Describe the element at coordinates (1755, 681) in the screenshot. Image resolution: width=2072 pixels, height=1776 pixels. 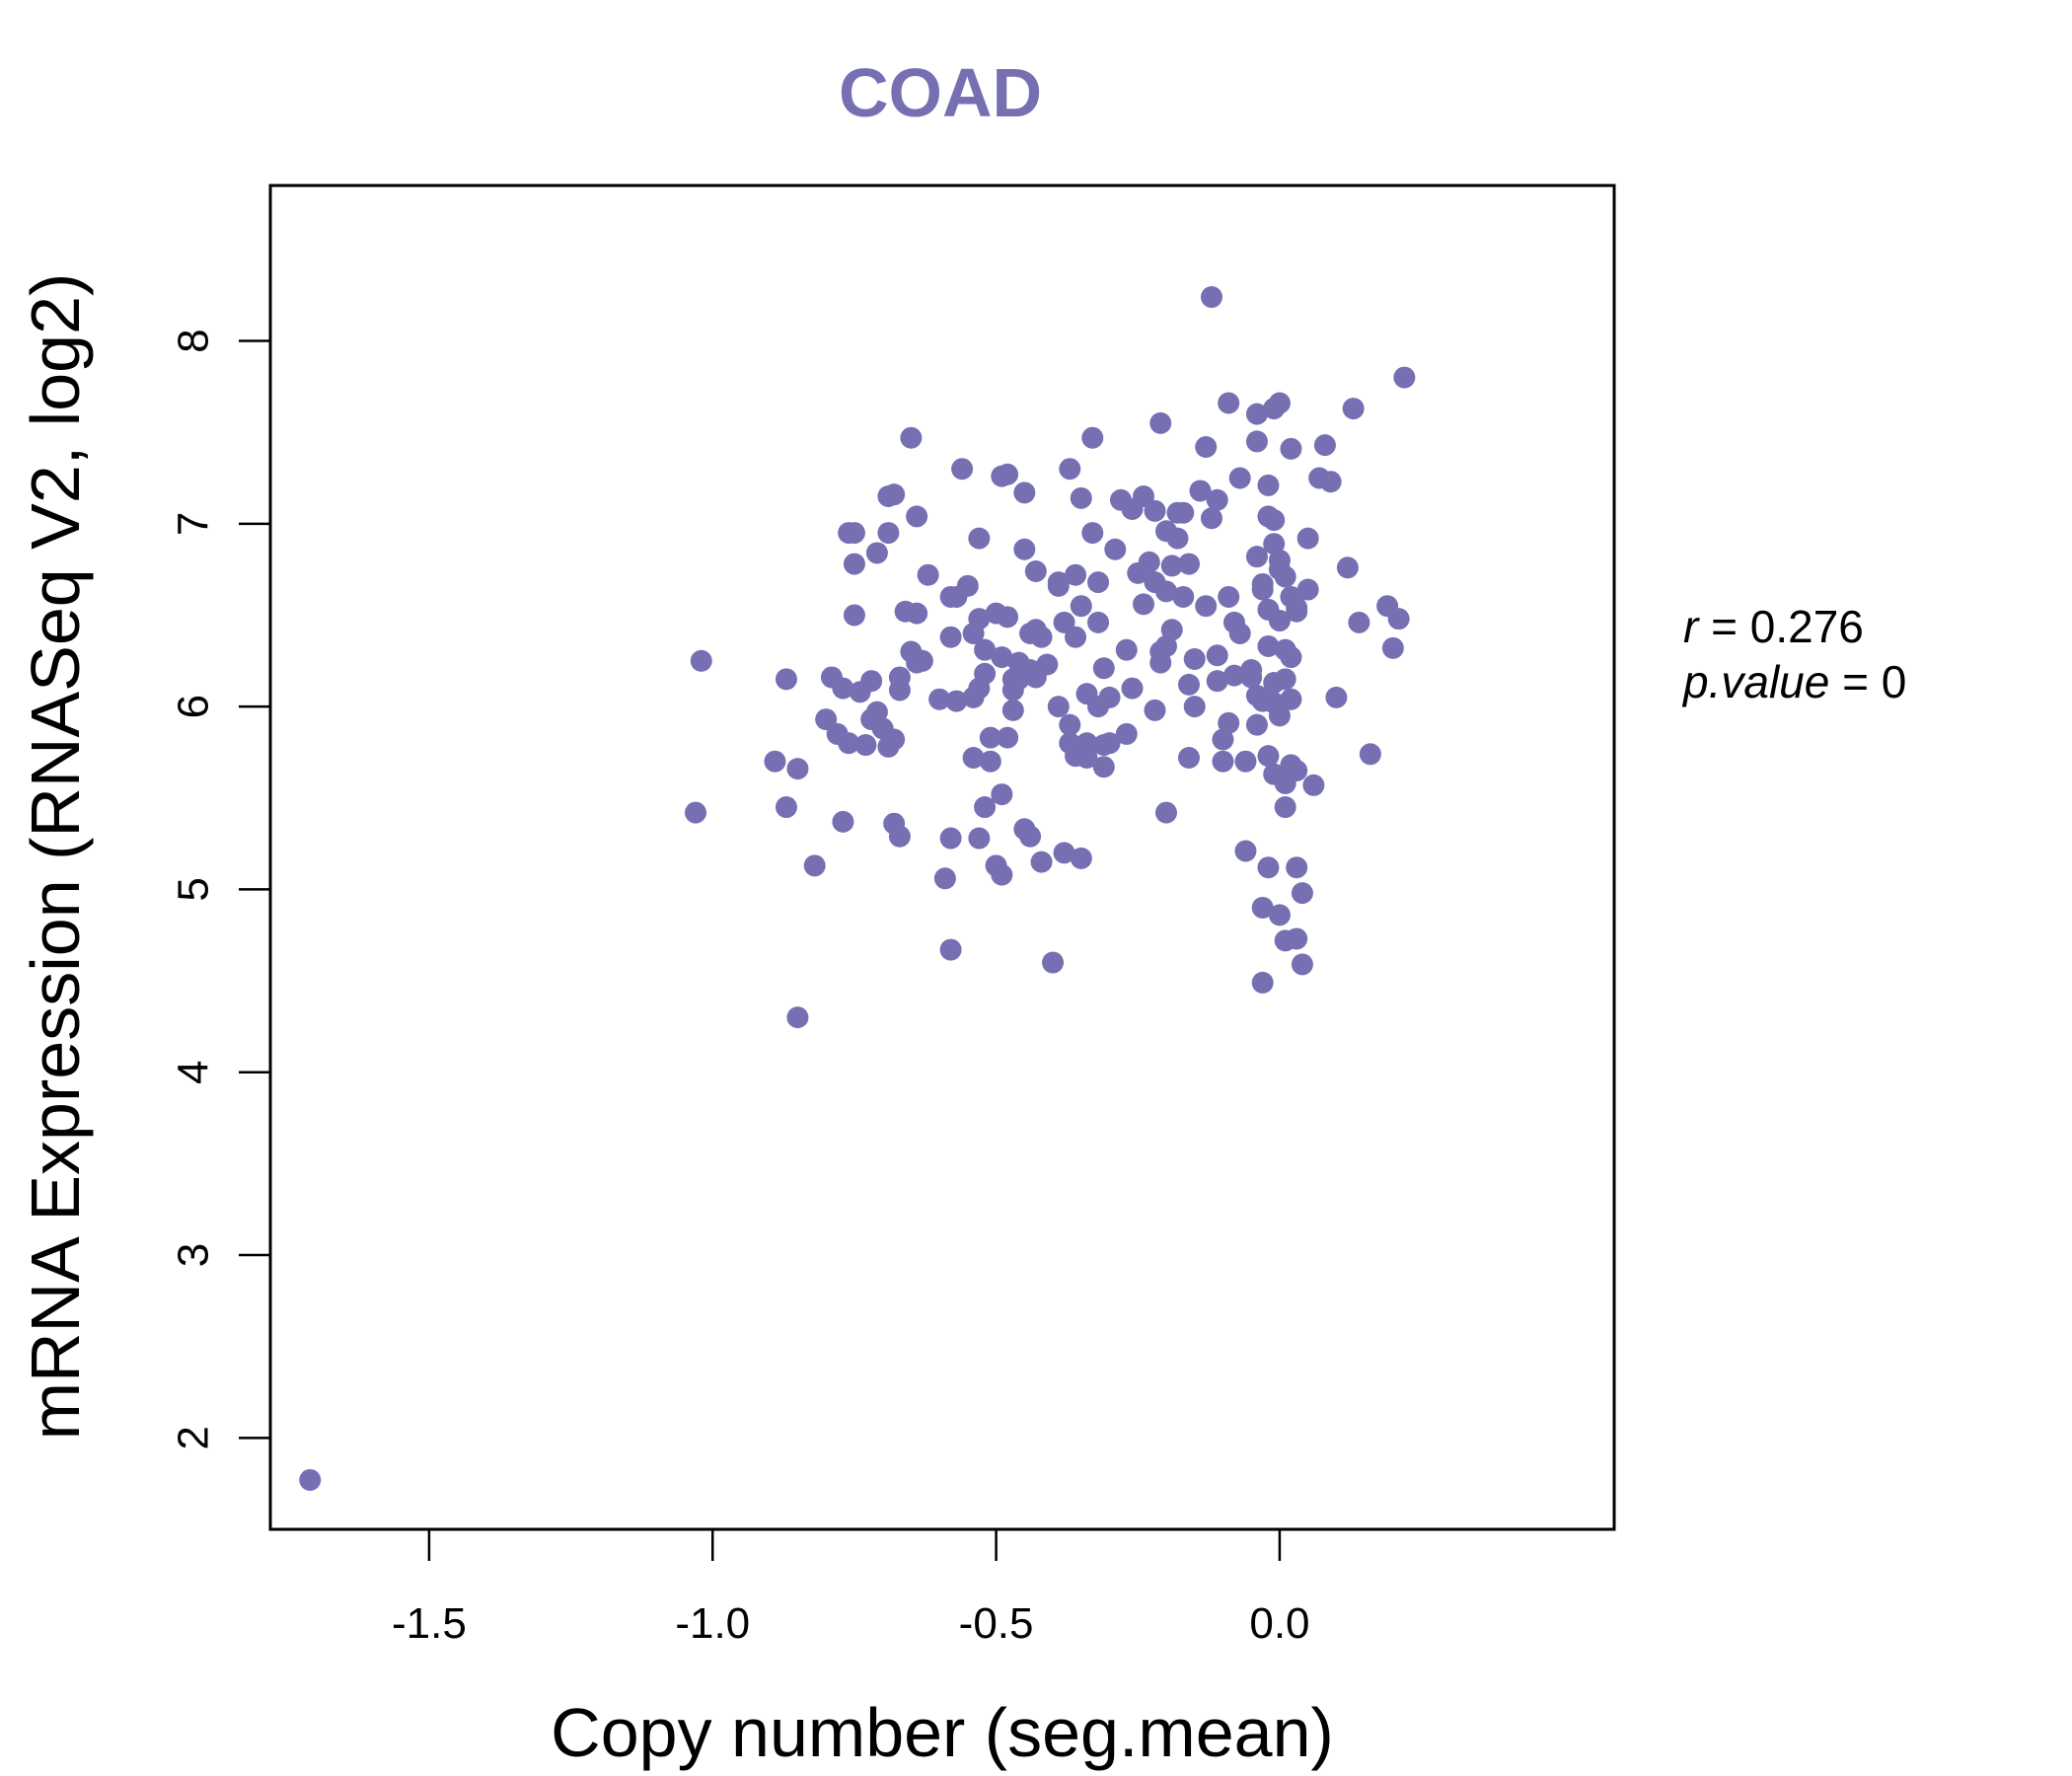
I see `p-label: p.value` at that location.